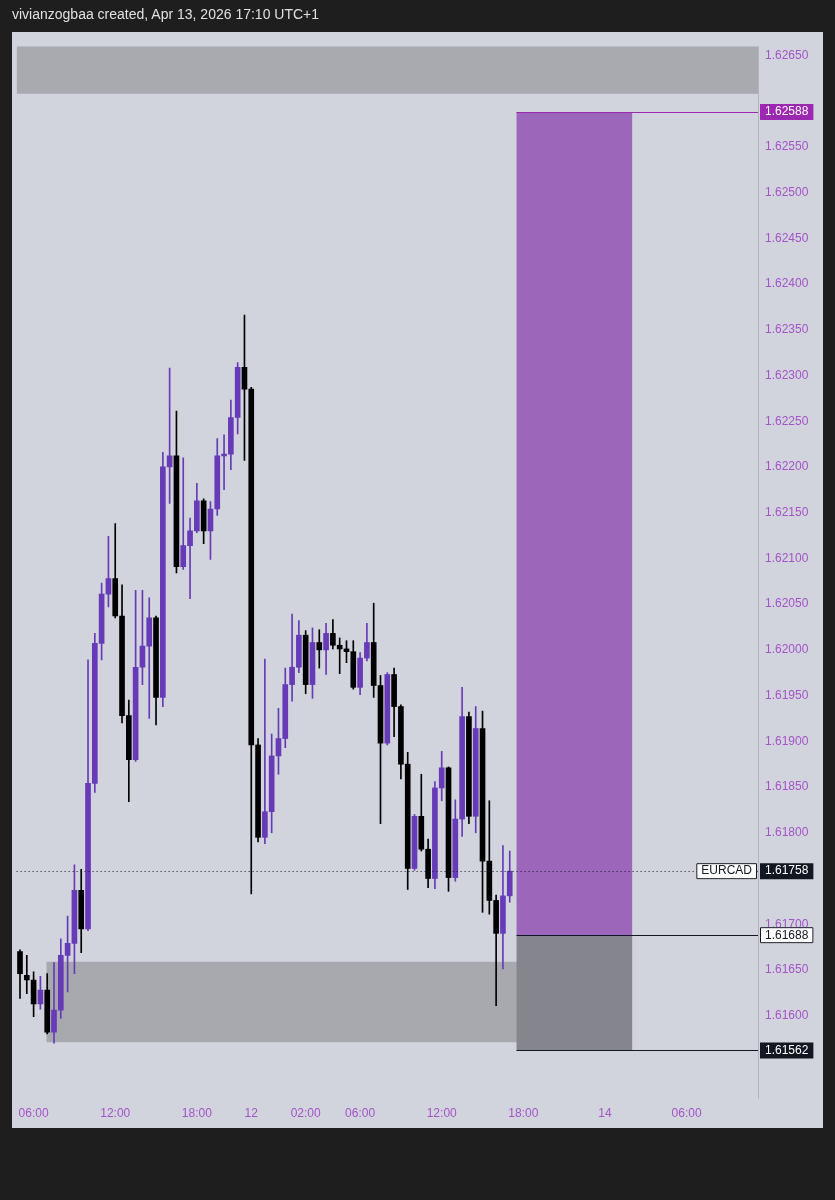 The height and width of the screenshot is (1200, 835). Describe the element at coordinates (787, 649) in the screenshot. I see `y-tick-label: 1.62000` at that location.